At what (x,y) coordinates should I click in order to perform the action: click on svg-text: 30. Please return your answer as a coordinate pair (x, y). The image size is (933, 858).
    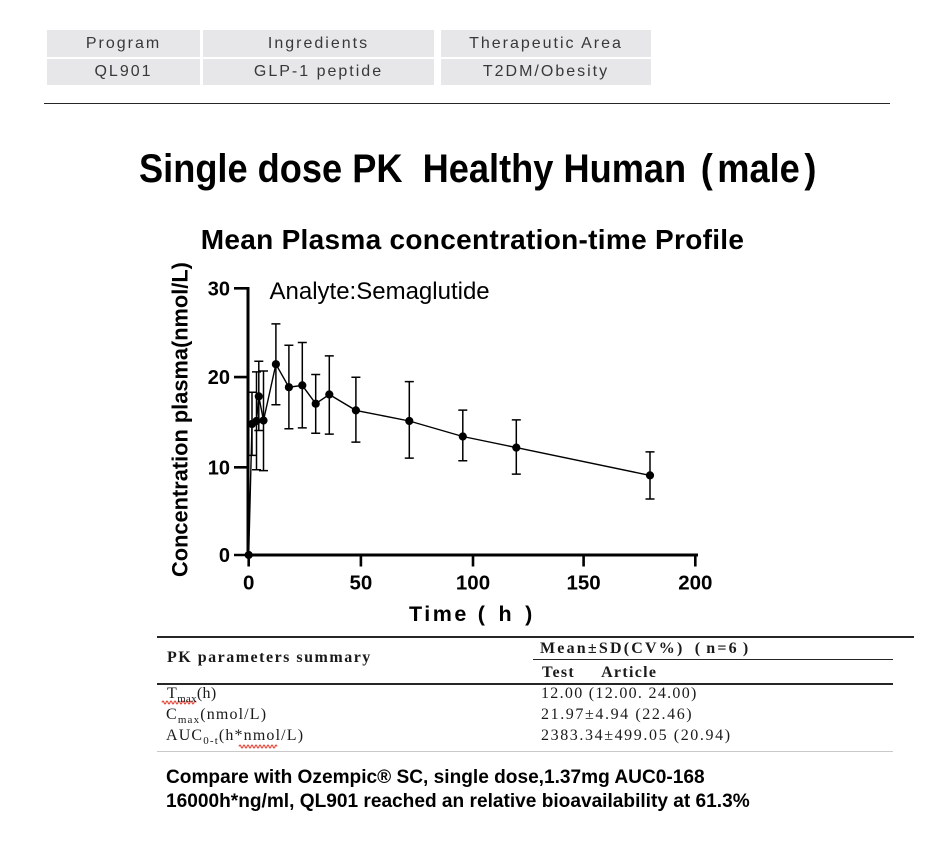
    Looking at the image, I should click on (219, 289).